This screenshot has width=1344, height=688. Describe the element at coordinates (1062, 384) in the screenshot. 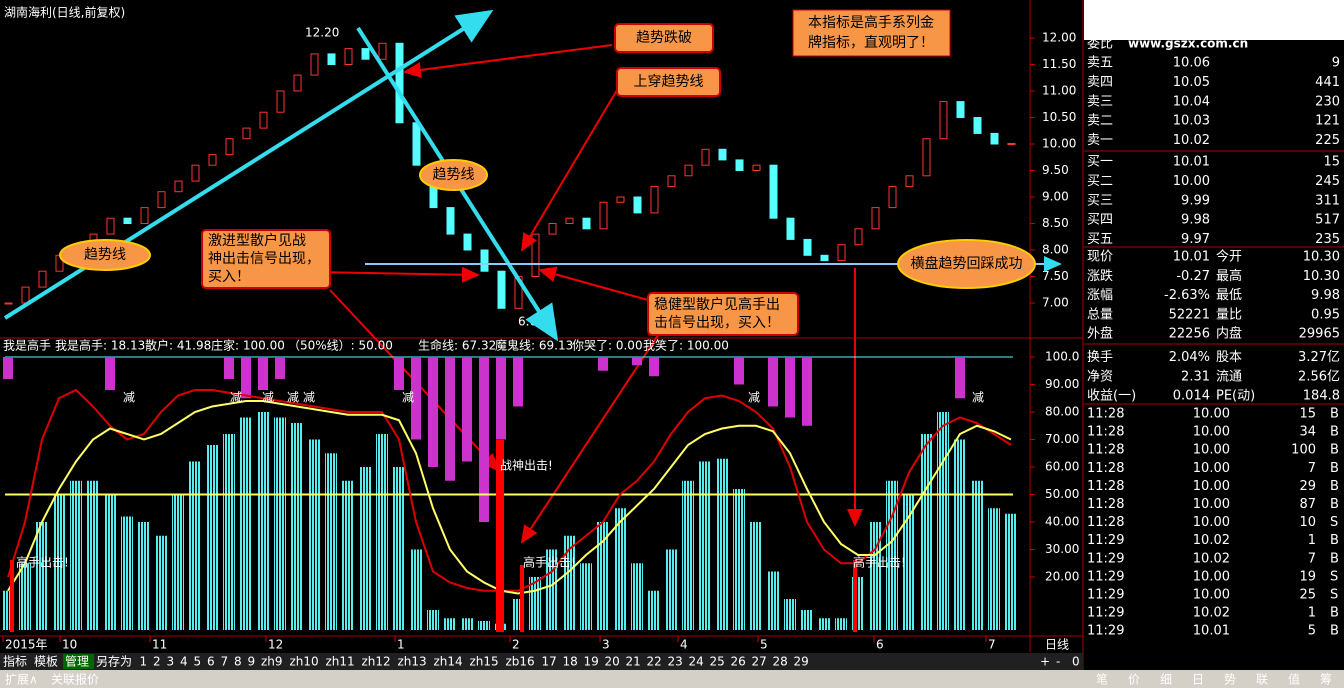

I see `y-tick-label: 90.00` at that location.